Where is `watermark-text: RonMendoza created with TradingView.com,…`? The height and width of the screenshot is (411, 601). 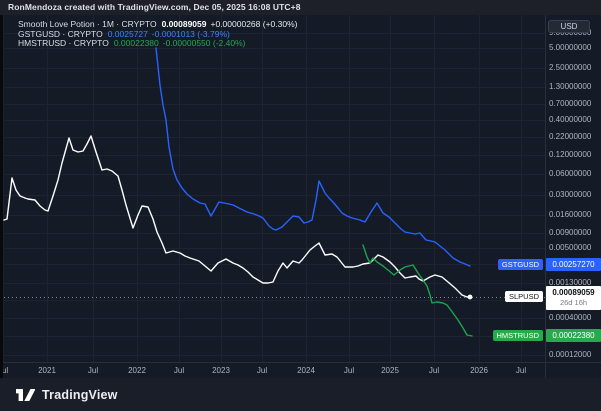 watermark-text: RonMendoza created with TradingView.com,… is located at coordinates (300, 7).